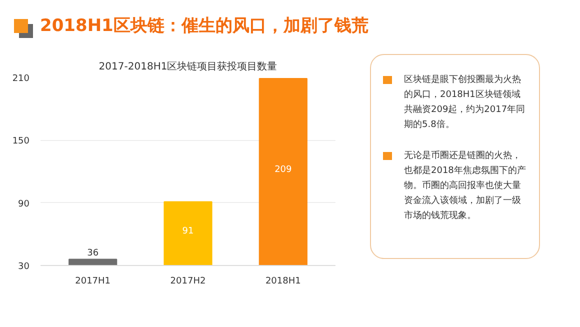 The height and width of the screenshot is (327, 580). Describe the element at coordinates (188, 231) in the screenshot. I see `data-label: 91` at that location.